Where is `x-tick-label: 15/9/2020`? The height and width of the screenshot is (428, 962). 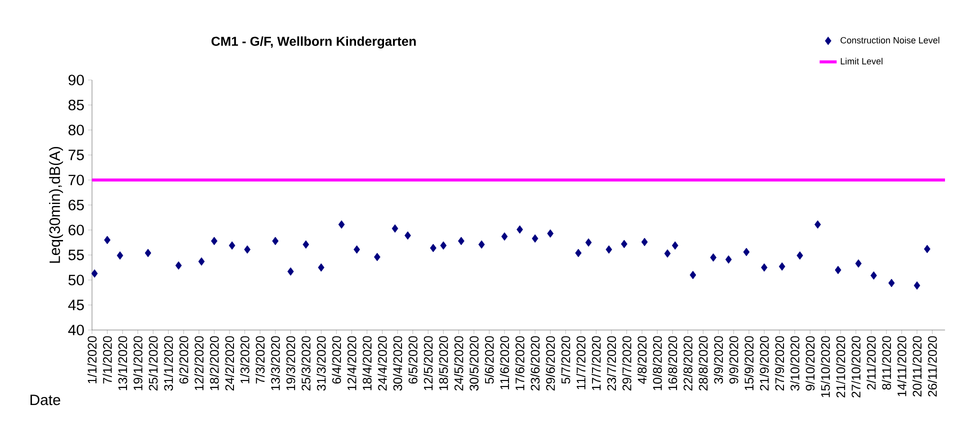 x-tick-label: 15/9/2020 is located at coordinates (749, 363).